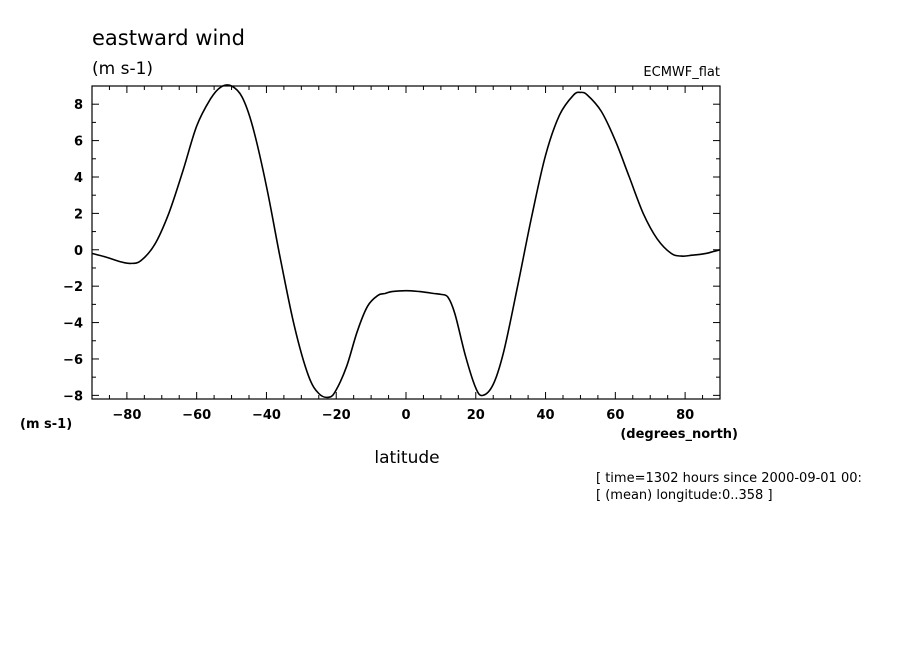 This screenshot has width=904, height=654. I want to click on x-tick-label: −20, so click(336, 415).